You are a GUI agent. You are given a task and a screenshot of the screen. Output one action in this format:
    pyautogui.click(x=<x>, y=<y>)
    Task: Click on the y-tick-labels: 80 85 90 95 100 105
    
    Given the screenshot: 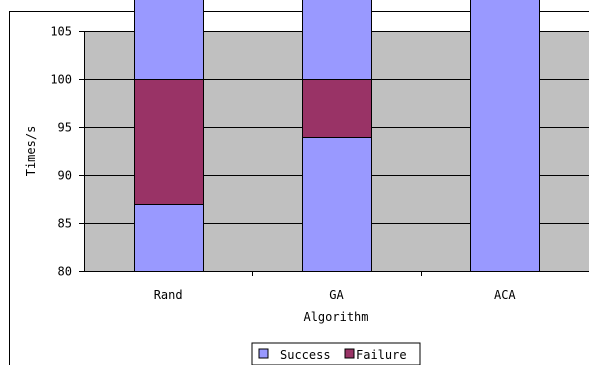 What is the action you would take?
    pyautogui.click(x=67, y=152)
    